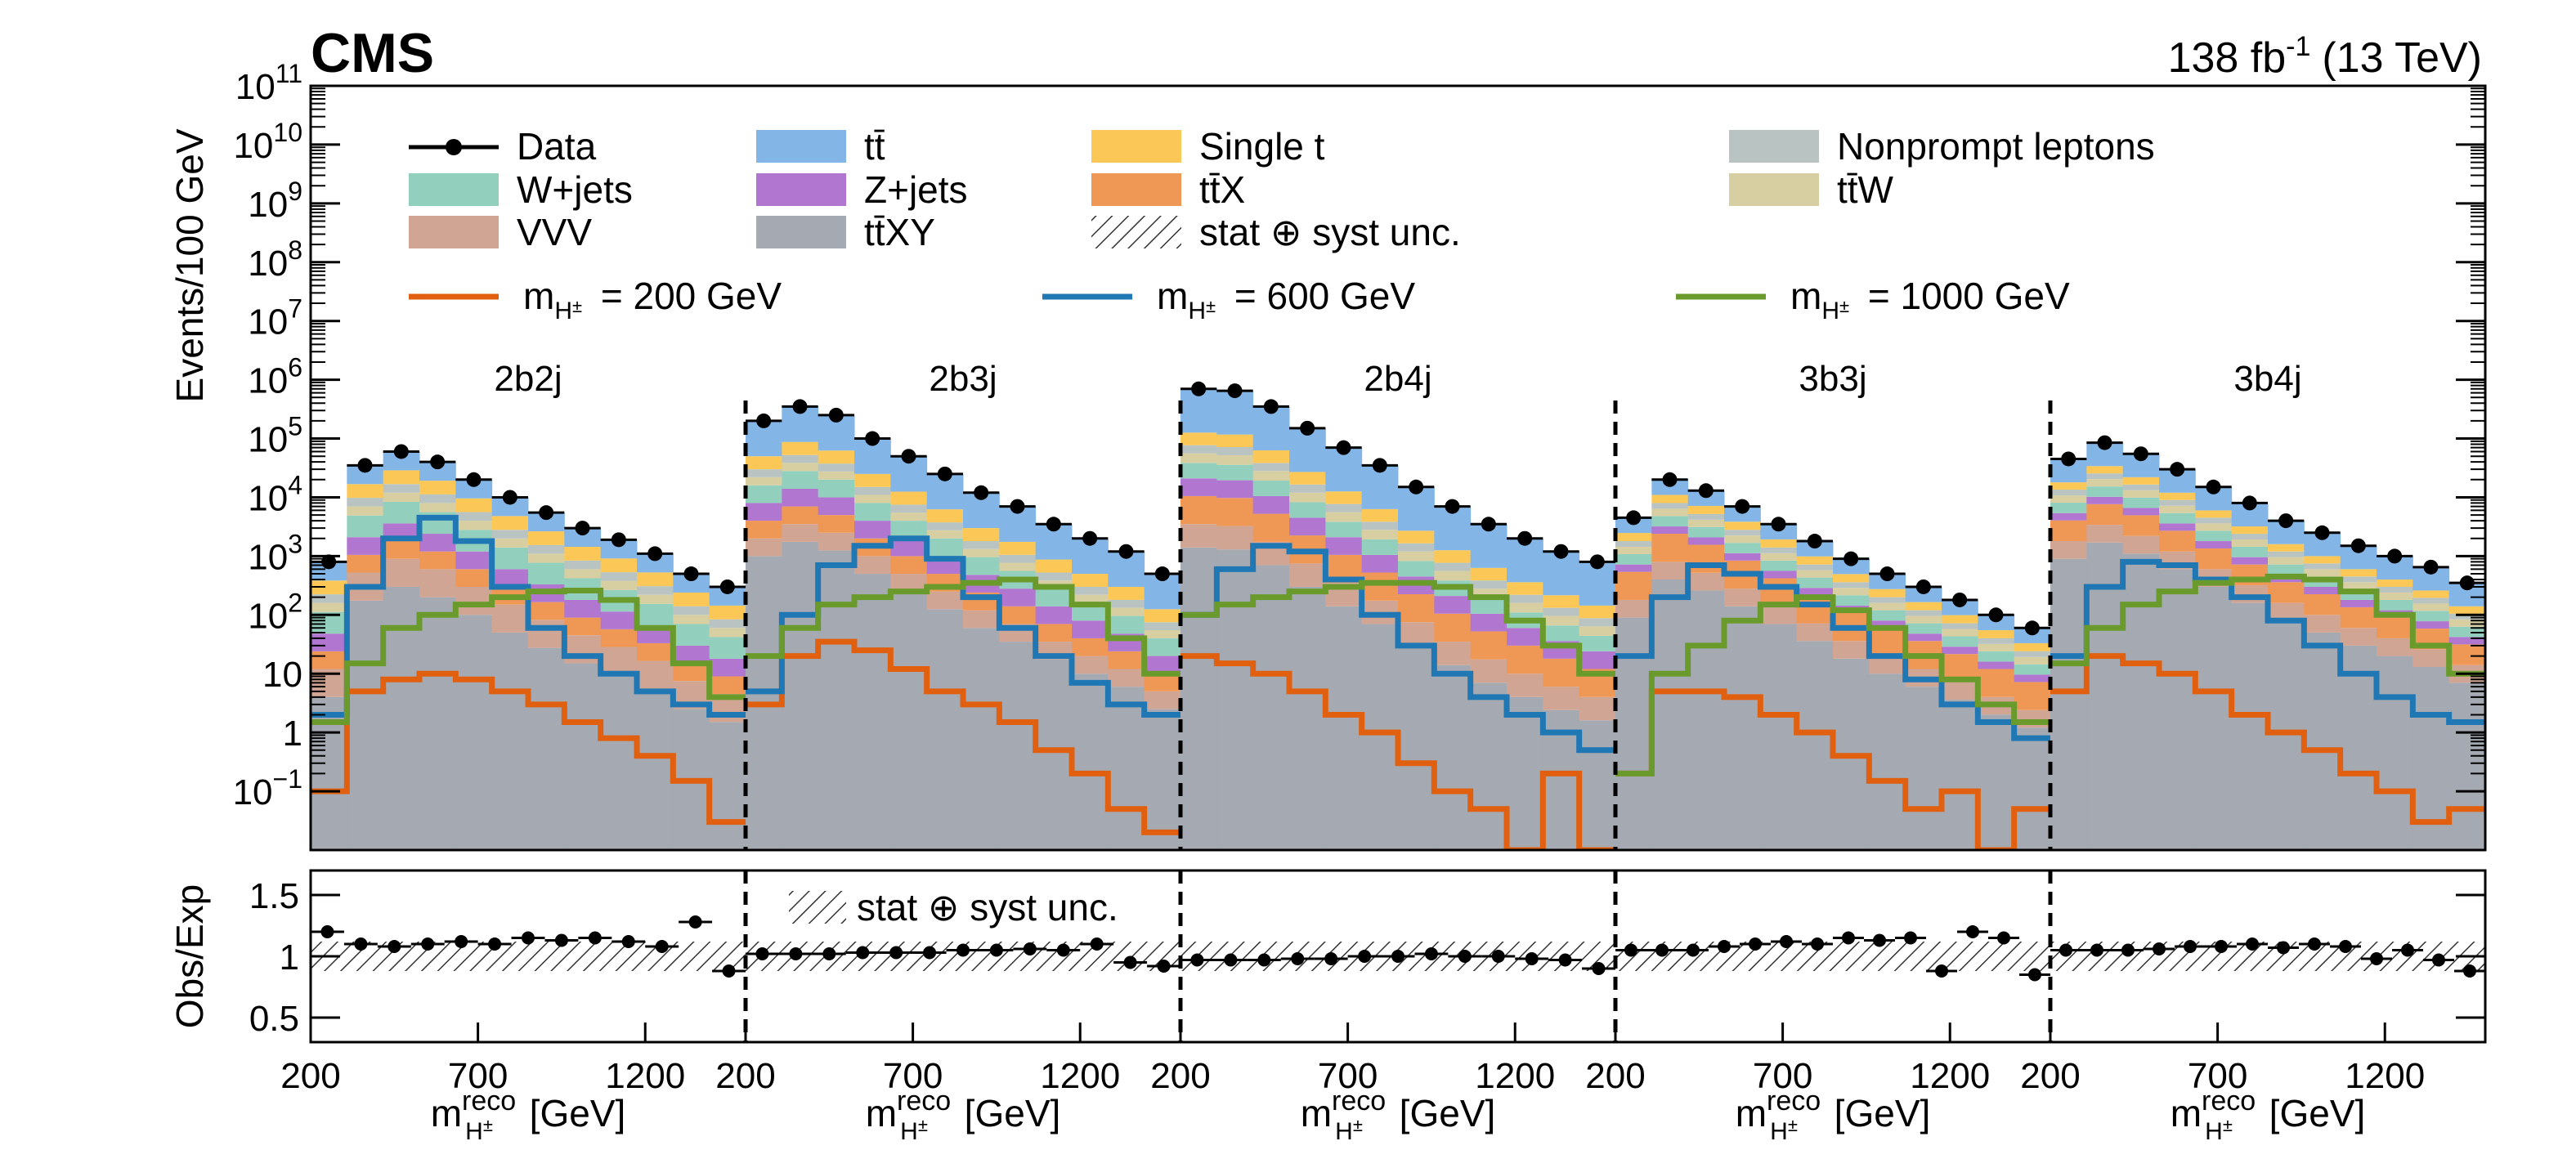 The height and width of the screenshot is (1159, 2576). What do you see at coordinates (1670, 498) in the screenshot?
I see `stack-bar-3b3j-1-singlet` at bounding box center [1670, 498].